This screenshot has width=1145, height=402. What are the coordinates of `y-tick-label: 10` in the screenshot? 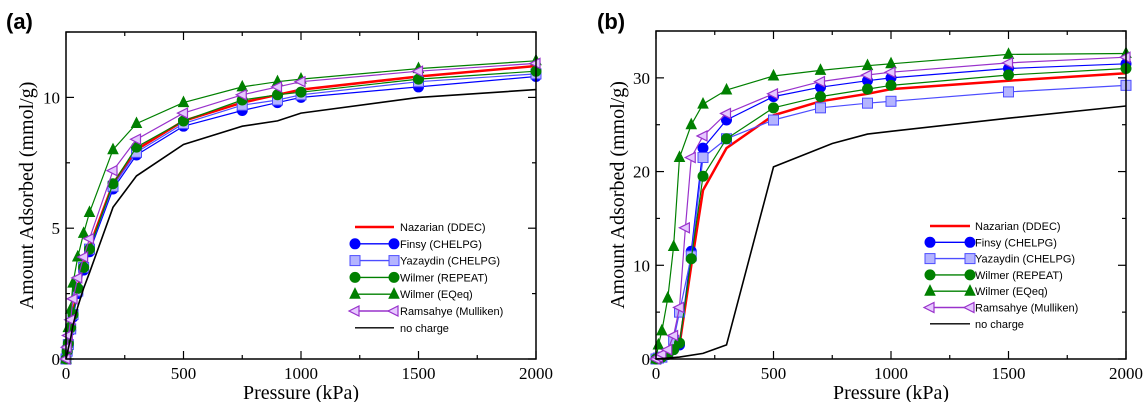 It's located at (641, 265).